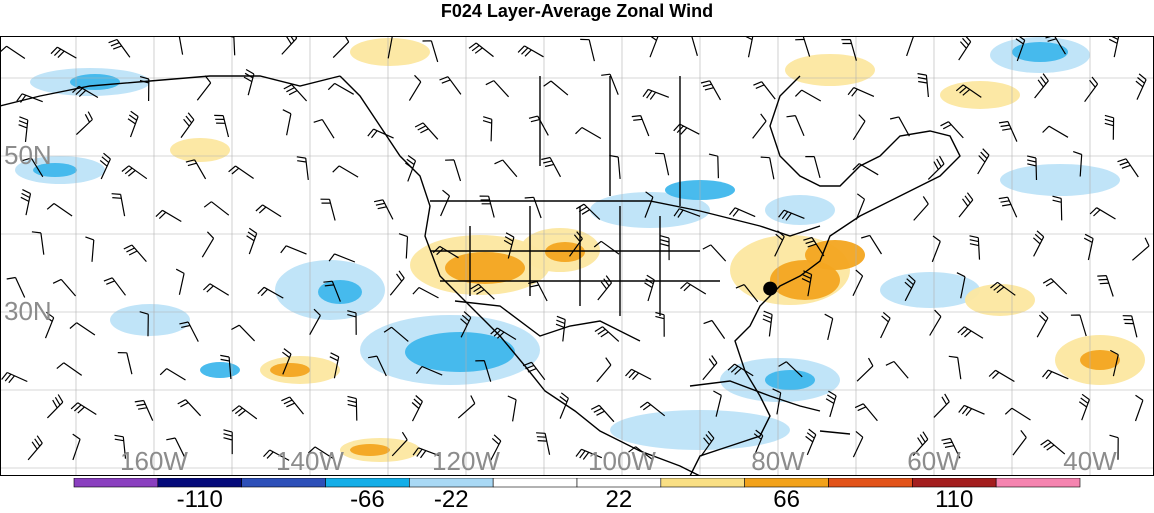 This screenshot has width=1154, height=513. Describe the element at coordinates (619, 499) in the screenshot. I see `colorbar-tick-label: 22` at that location.